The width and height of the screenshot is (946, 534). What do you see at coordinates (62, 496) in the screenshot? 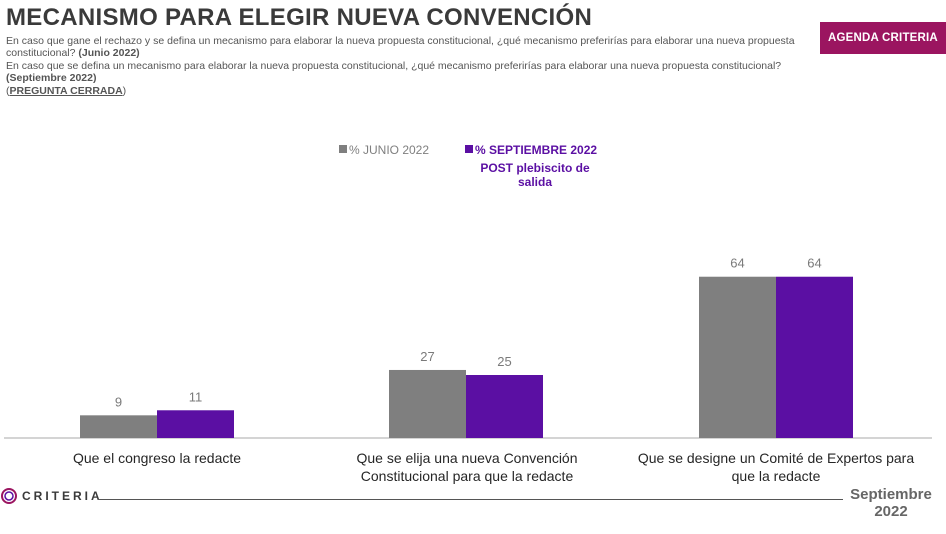
I see `criteria-logo-text: CRITERIA` at bounding box center [62, 496].